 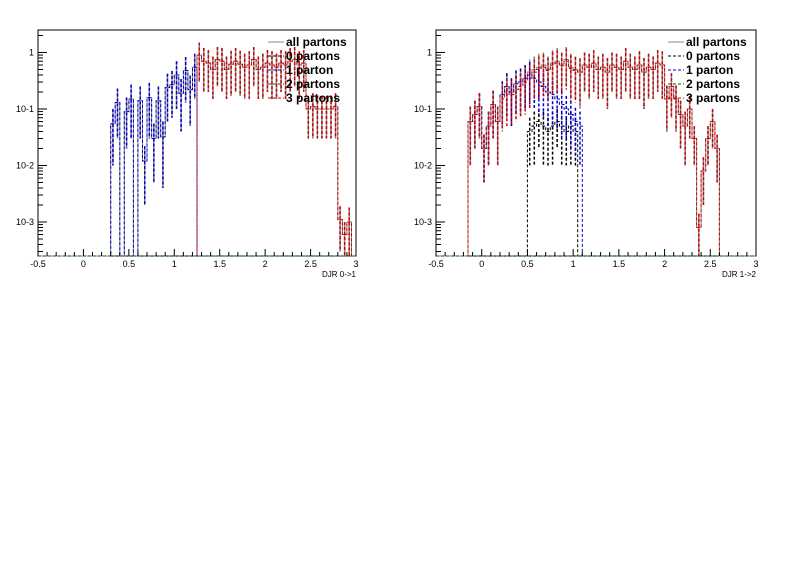 What do you see at coordinates (739, 274) in the screenshot?
I see `x-axis-title: DJR 1->2` at bounding box center [739, 274].